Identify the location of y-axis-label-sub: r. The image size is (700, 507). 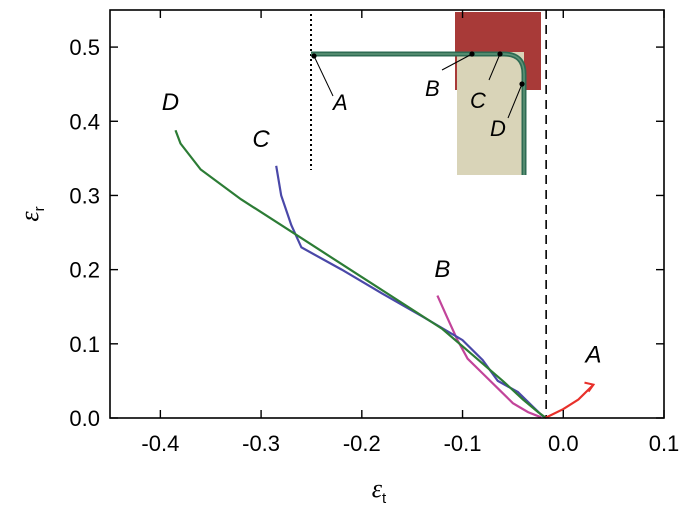
(39, 208).